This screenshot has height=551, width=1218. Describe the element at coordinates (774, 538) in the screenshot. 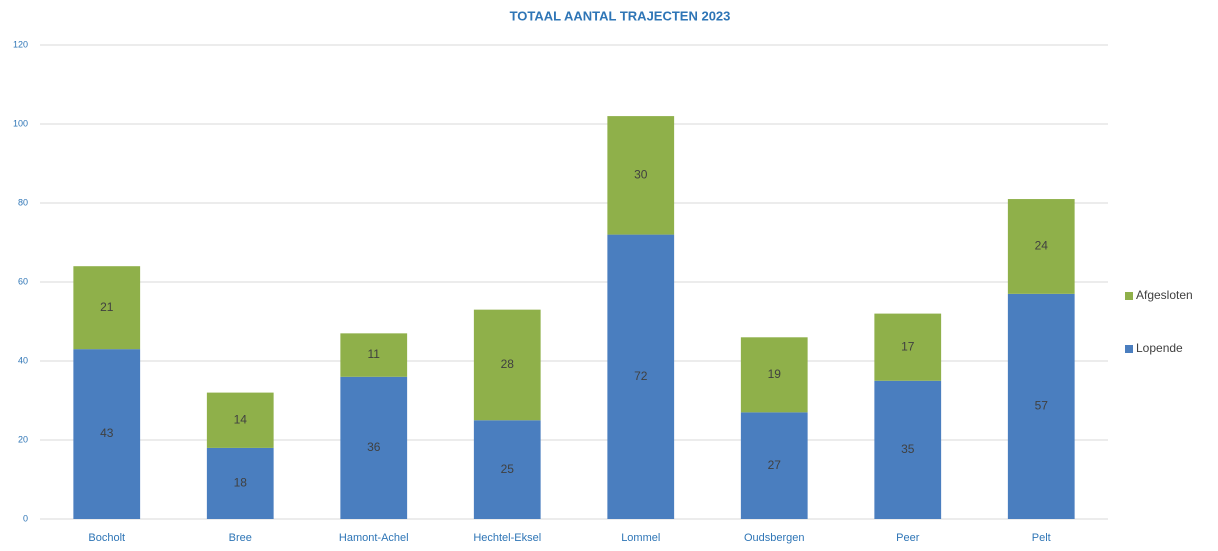

I see `x-tick-label: Oudsbergen` at that location.